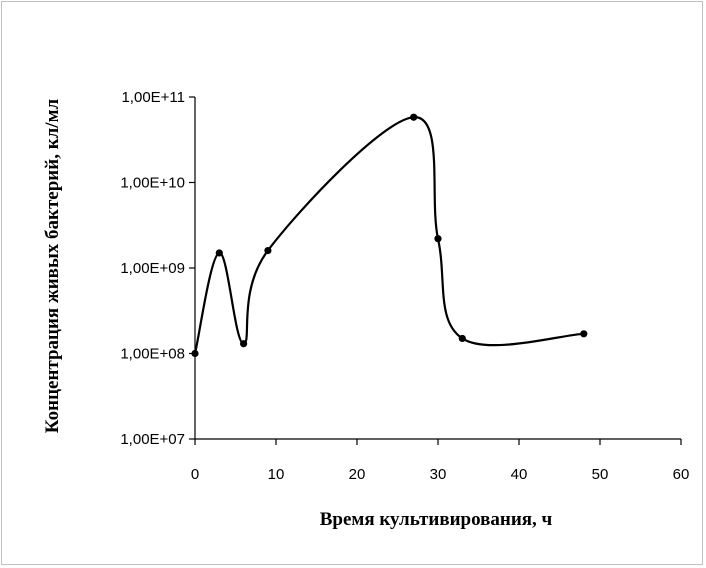 This screenshot has height=568, width=706. I want to click on x-tick-label: 60, so click(681, 474).